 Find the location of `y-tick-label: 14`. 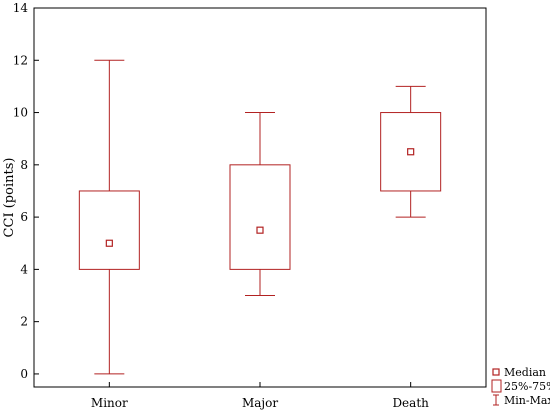

y-tick-label: 14 is located at coordinates (21, 8).